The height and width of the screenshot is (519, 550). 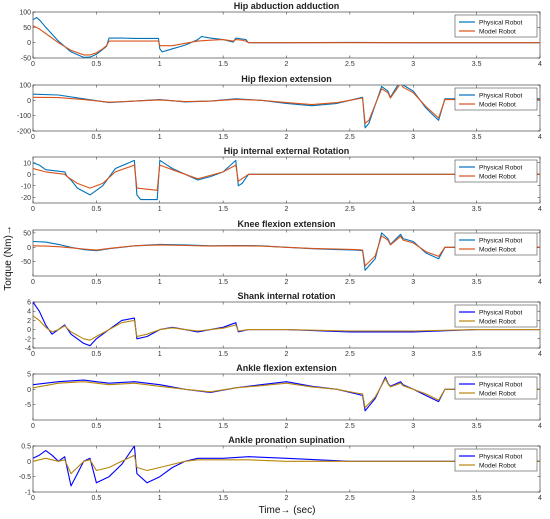 What do you see at coordinates (25, 13) in the screenshot?
I see `y-tick-label: 100` at bounding box center [25, 13].